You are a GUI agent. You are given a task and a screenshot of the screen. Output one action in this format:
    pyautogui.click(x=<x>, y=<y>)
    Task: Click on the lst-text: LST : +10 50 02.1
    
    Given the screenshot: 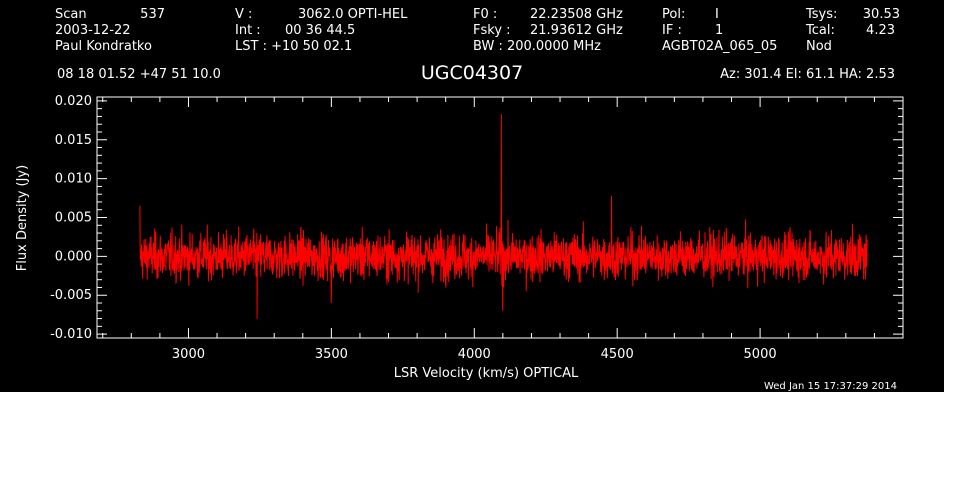 What is the action you would take?
    pyautogui.click(x=293, y=46)
    